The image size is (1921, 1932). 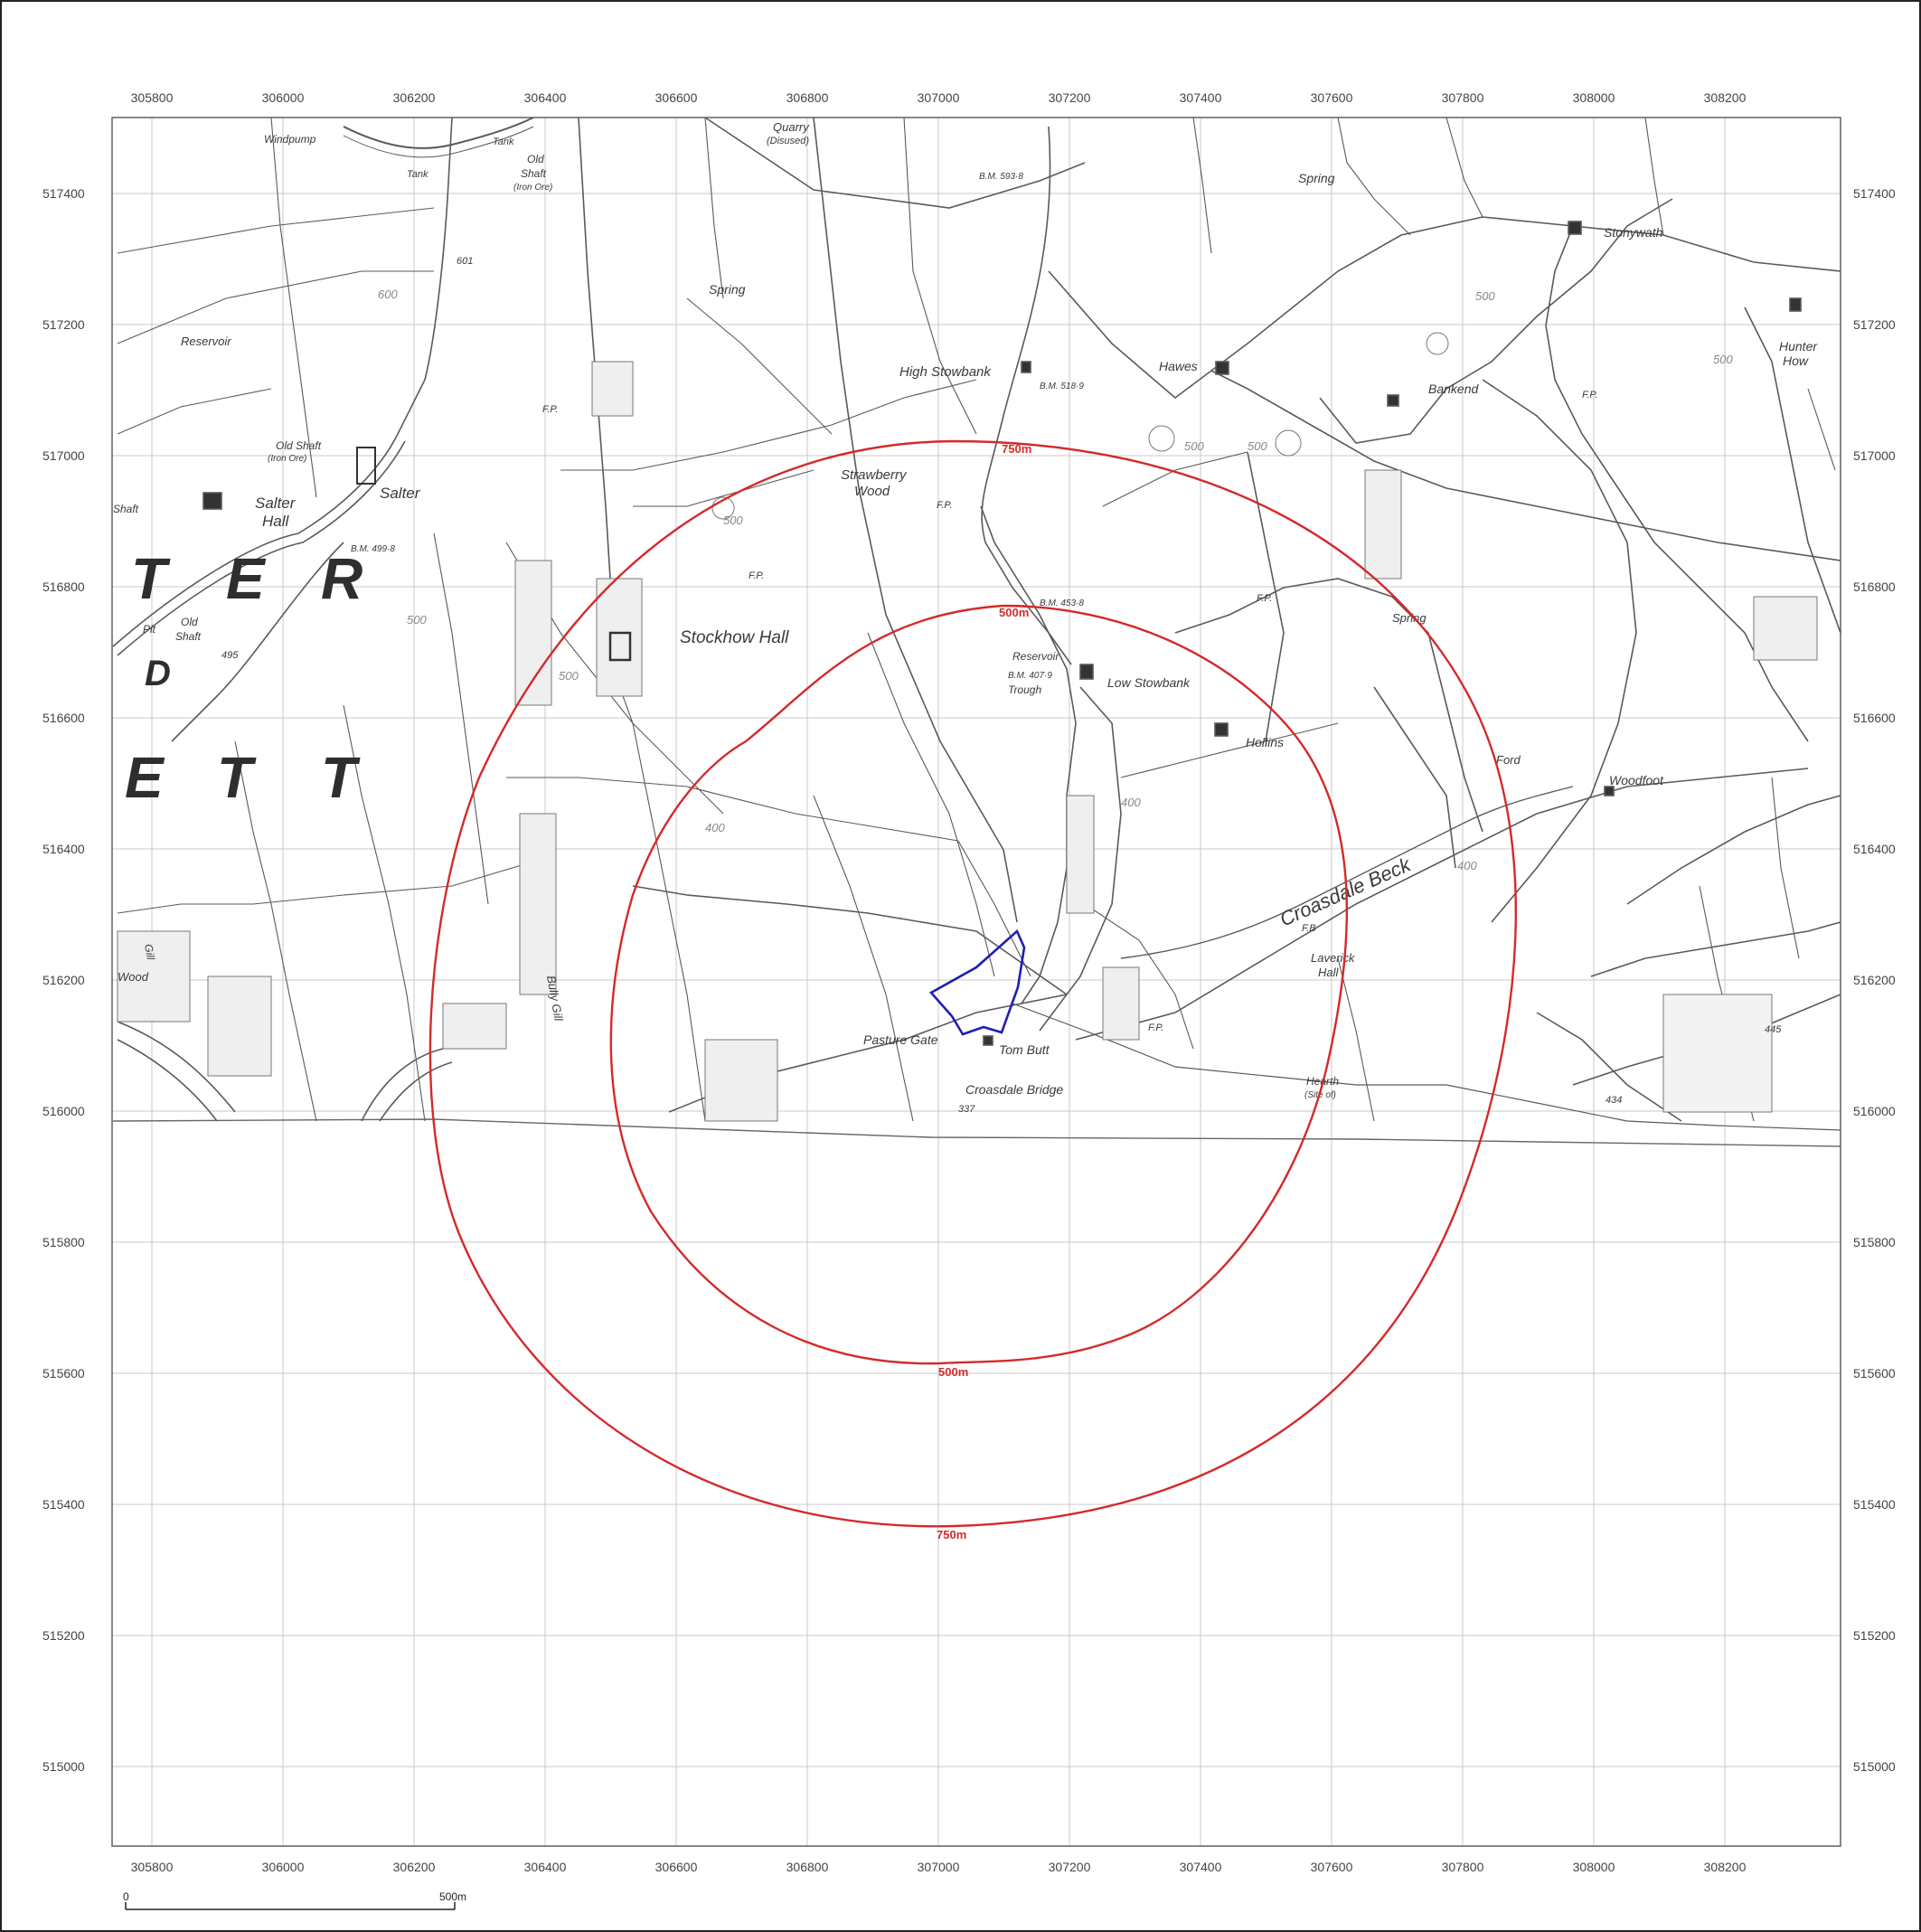 I want to click on label-tank-1: Tank, so click(x=417, y=174).